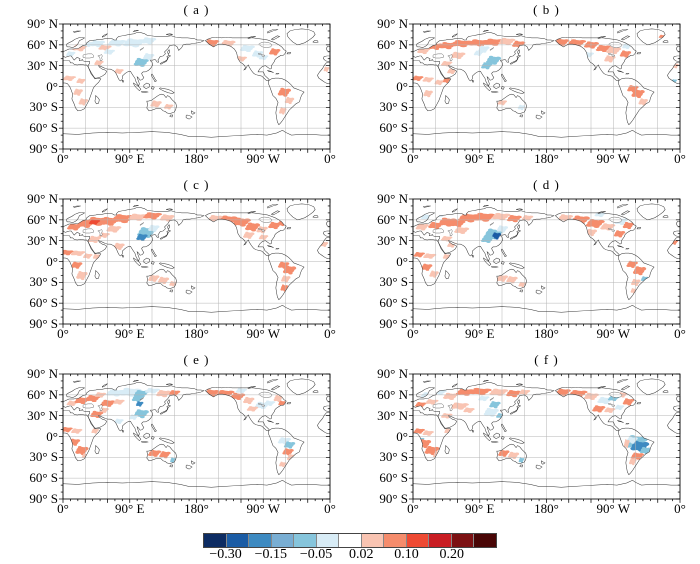 Image resolution: width=700 pixels, height=564 pixels. Describe the element at coordinates (316, 554) in the screenshot. I see `colorbar-tick-label: −0.05` at that location.